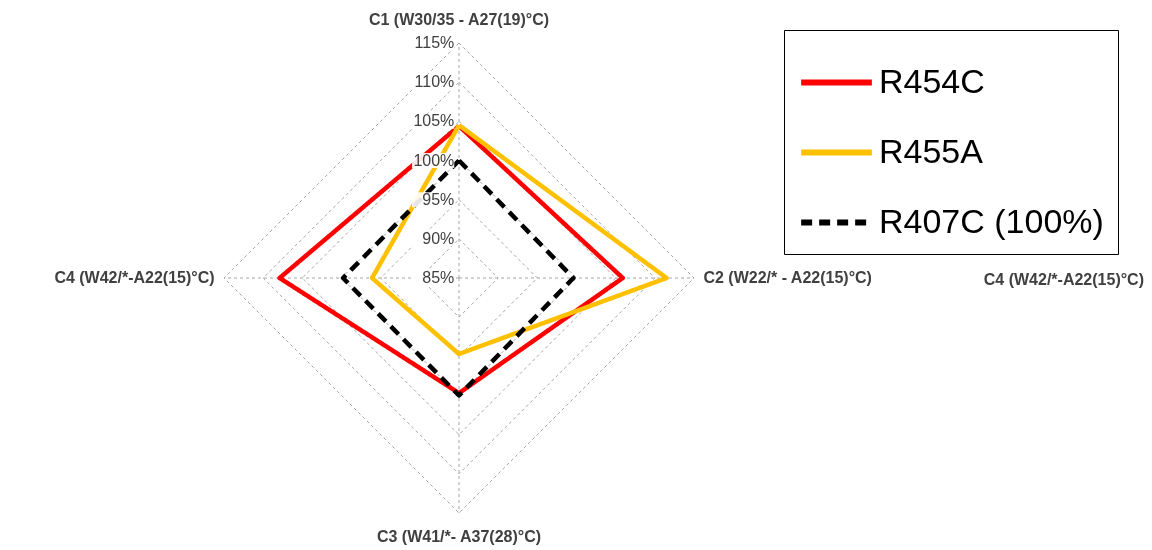  I want to click on text: C4 (W42/*-A22(15)°C), so click(1063, 279).